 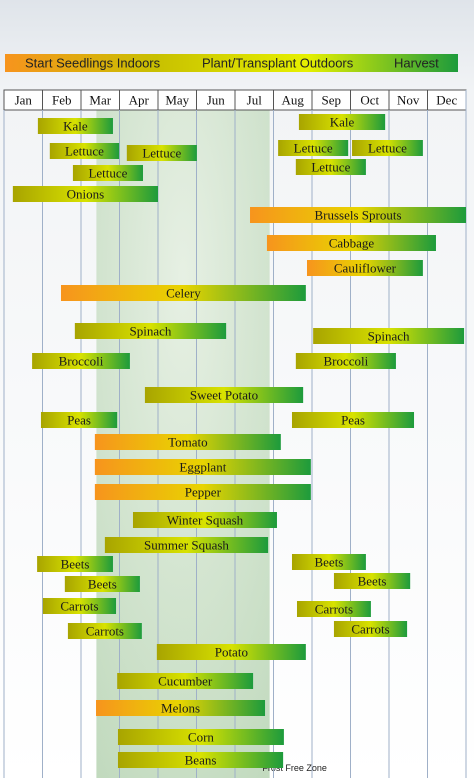 What do you see at coordinates (62, 100) in the screenshot?
I see `month-label: Feb` at bounding box center [62, 100].